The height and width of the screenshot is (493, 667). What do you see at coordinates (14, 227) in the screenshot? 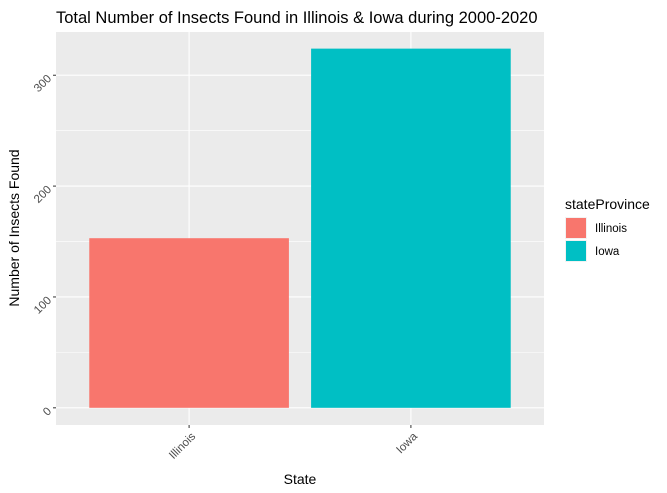
I see `y-axis-title: Number of Insects Found` at bounding box center [14, 227].